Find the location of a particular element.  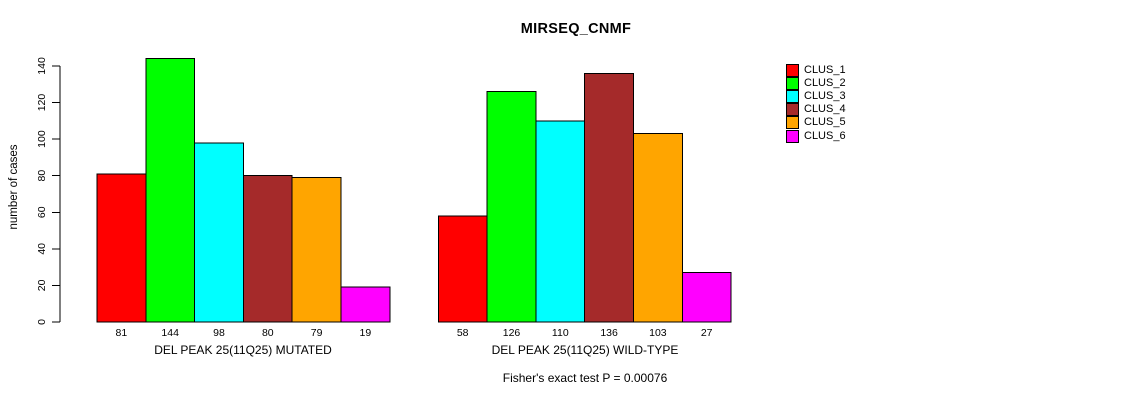

legend-item-clus_4: CLUS_4 is located at coordinates (816, 110).